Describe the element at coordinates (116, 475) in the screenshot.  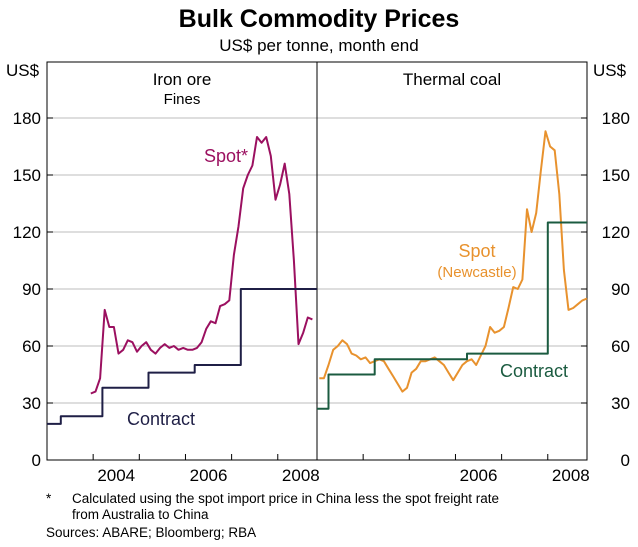
I see `x-tick-label: 2004` at that location.